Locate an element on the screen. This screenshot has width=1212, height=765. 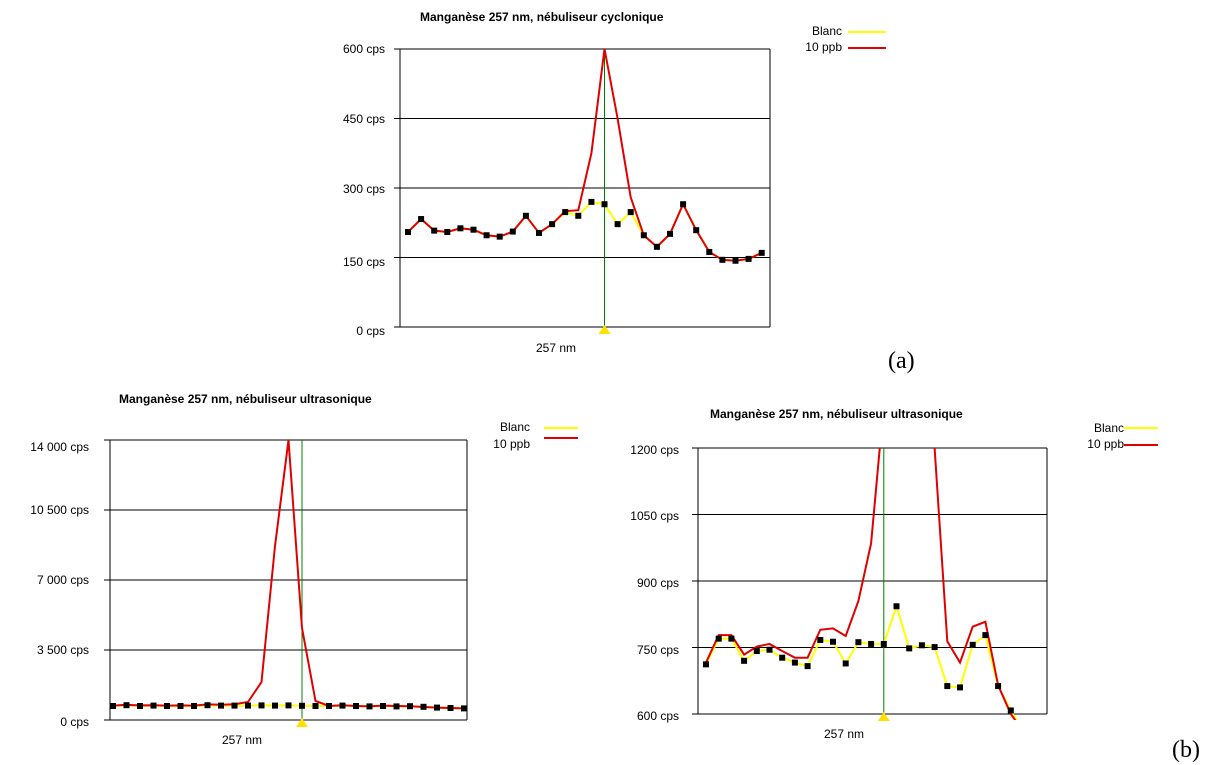
y-tick-label: 600 cps is located at coordinates (363, 49).